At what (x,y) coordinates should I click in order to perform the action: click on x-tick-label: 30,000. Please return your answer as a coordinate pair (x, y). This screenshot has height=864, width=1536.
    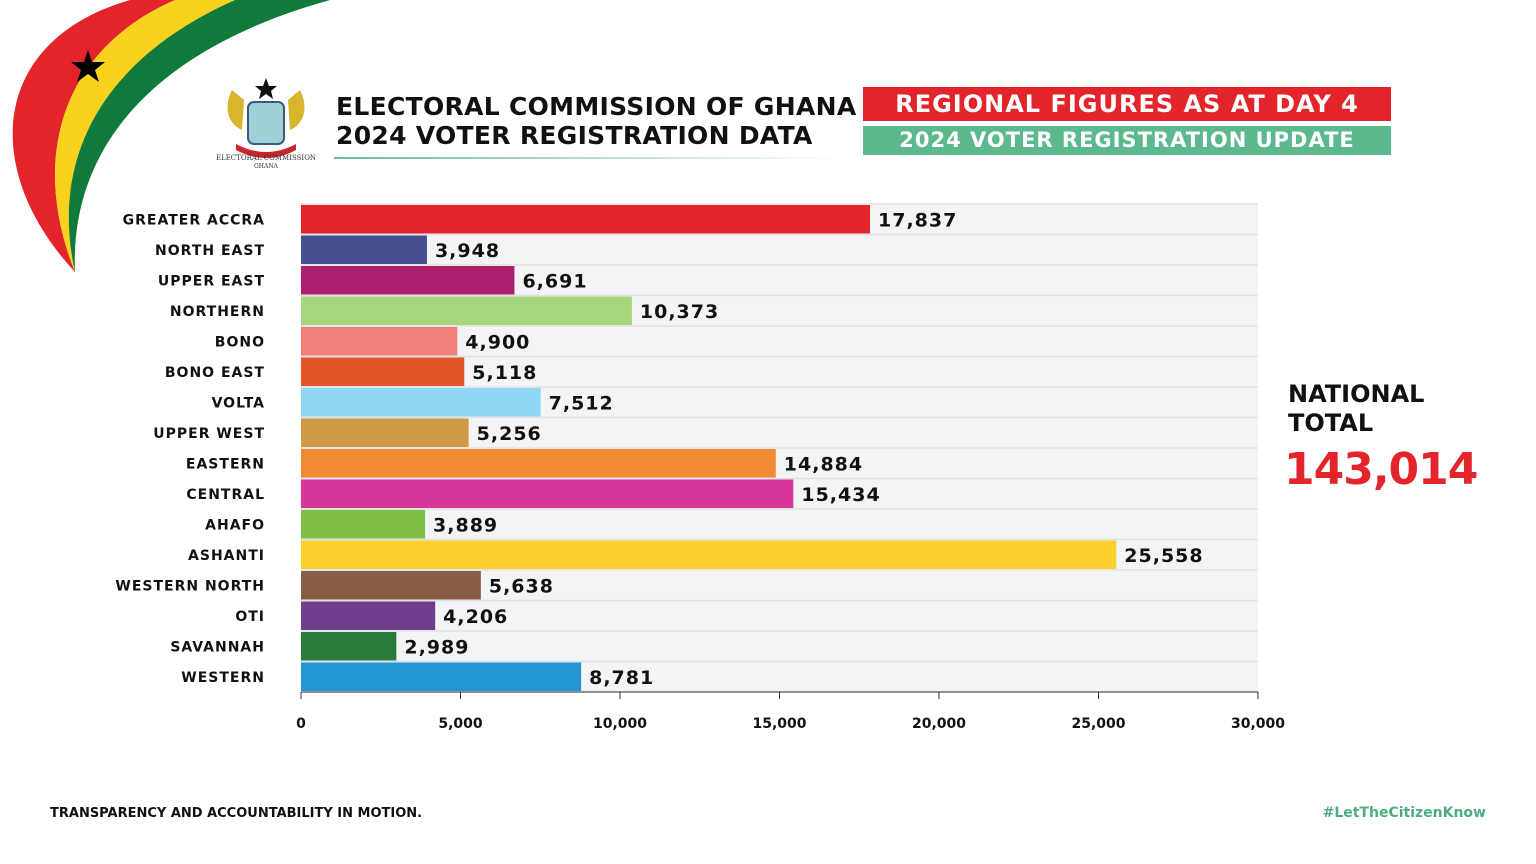
    Looking at the image, I should click on (1258, 724).